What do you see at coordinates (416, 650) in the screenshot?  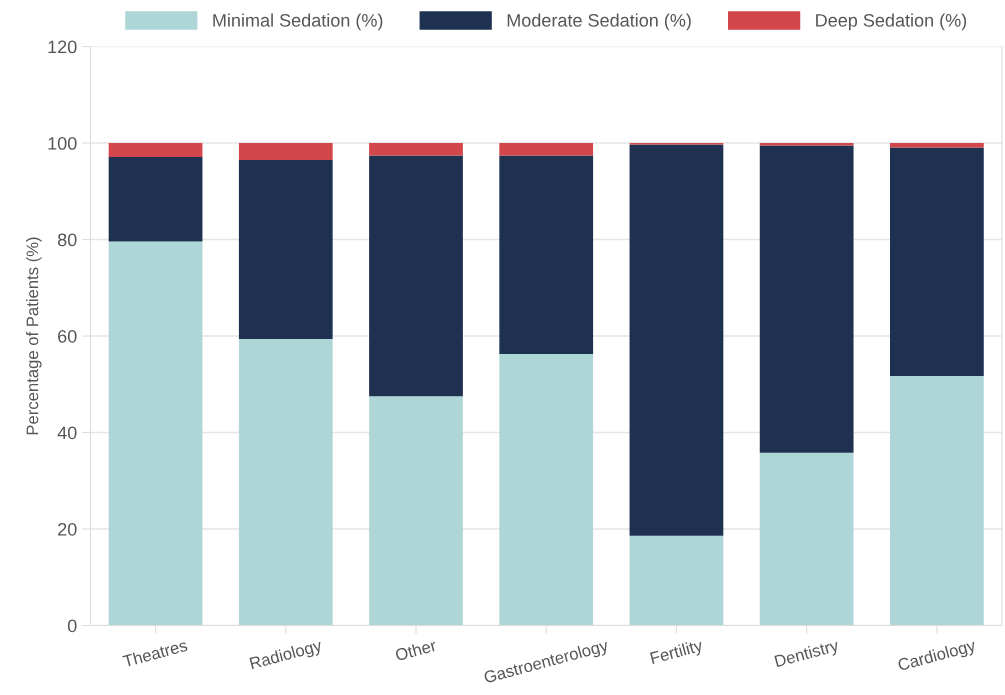 I see `x-tick-label: Other` at bounding box center [416, 650].